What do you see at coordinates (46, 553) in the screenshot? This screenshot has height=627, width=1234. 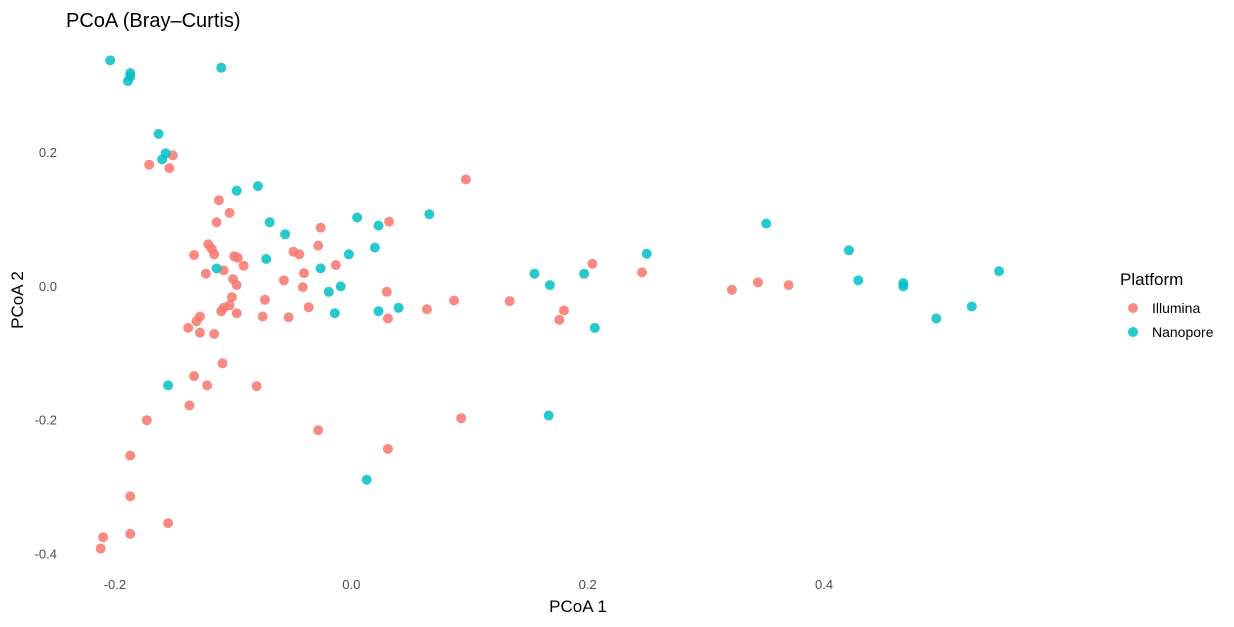 I see `y-tick-label: -0.4` at bounding box center [46, 553].